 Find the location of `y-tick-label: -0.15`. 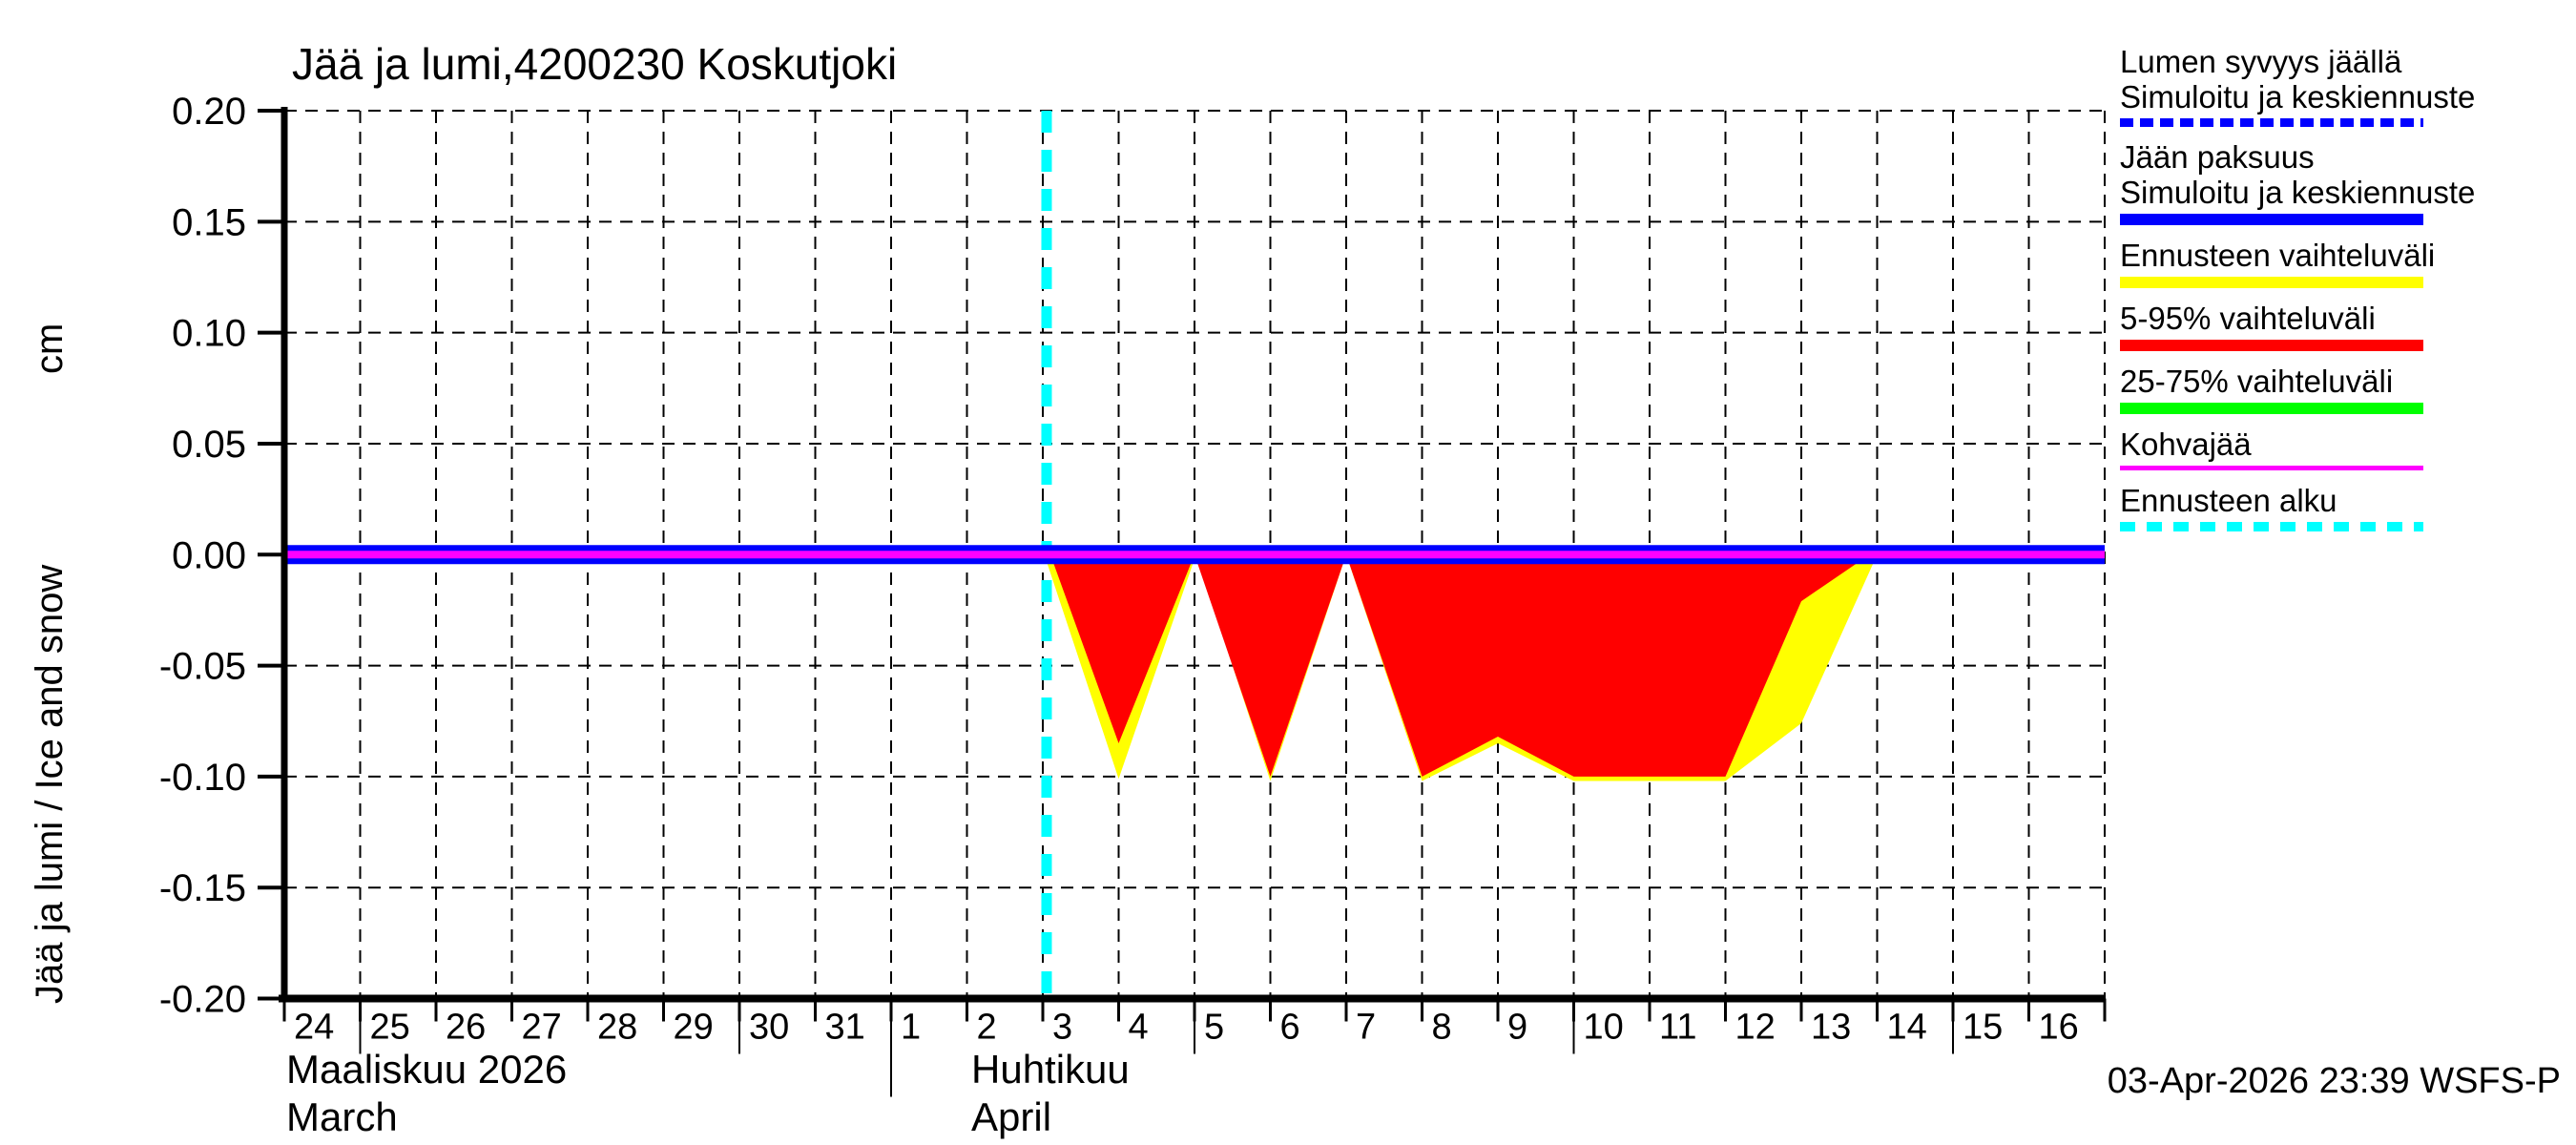

y-tick-label: -0.15 is located at coordinates (202, 888).